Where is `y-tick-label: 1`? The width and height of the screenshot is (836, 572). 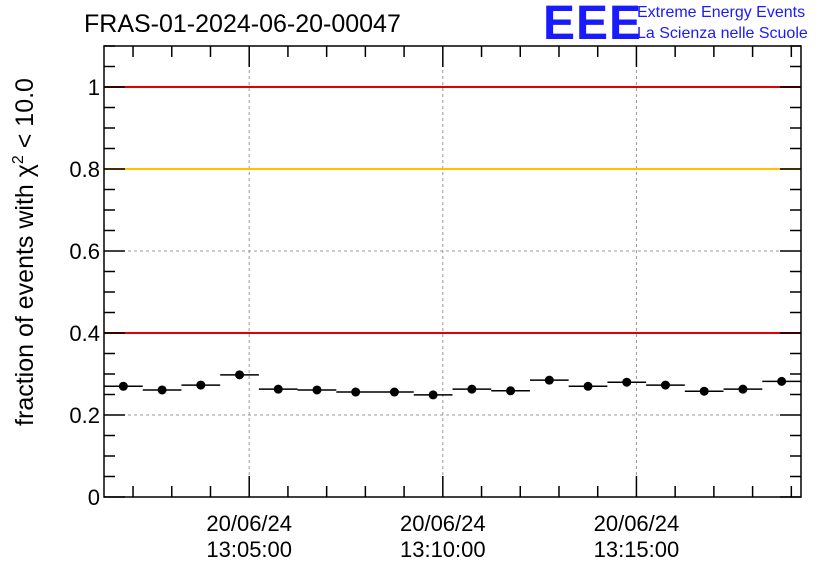 y-tick-label: 1 is located at coordinates (94, 87).